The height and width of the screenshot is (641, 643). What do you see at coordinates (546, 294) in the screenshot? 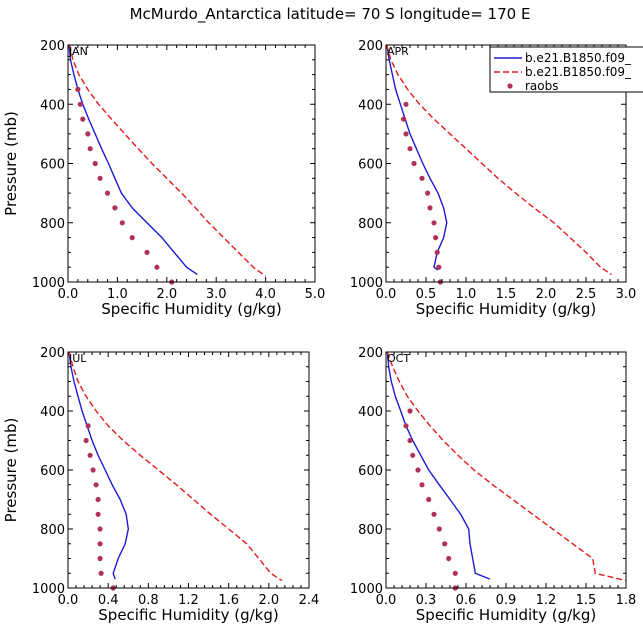
I see `x-tick-label: 2.0` at bounding box center [546, 294].